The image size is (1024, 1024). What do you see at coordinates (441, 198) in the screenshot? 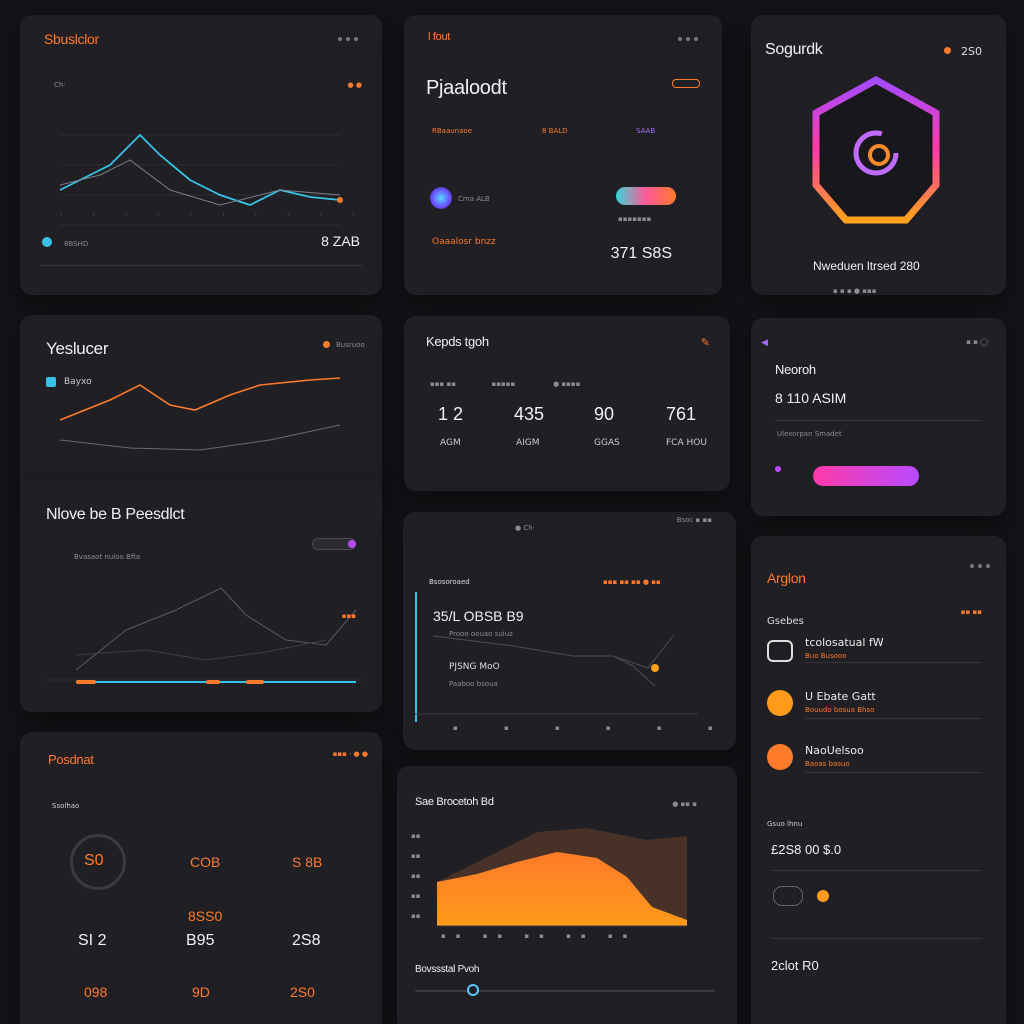
I see `avatar` at bounding box center [441, 198].